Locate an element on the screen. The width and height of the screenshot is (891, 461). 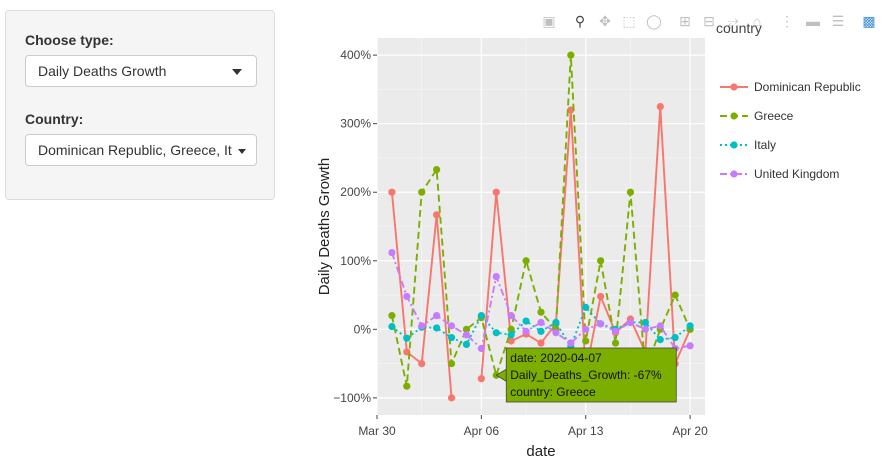
legend-label: Dominican Republic is located at coordinates (807, 87).